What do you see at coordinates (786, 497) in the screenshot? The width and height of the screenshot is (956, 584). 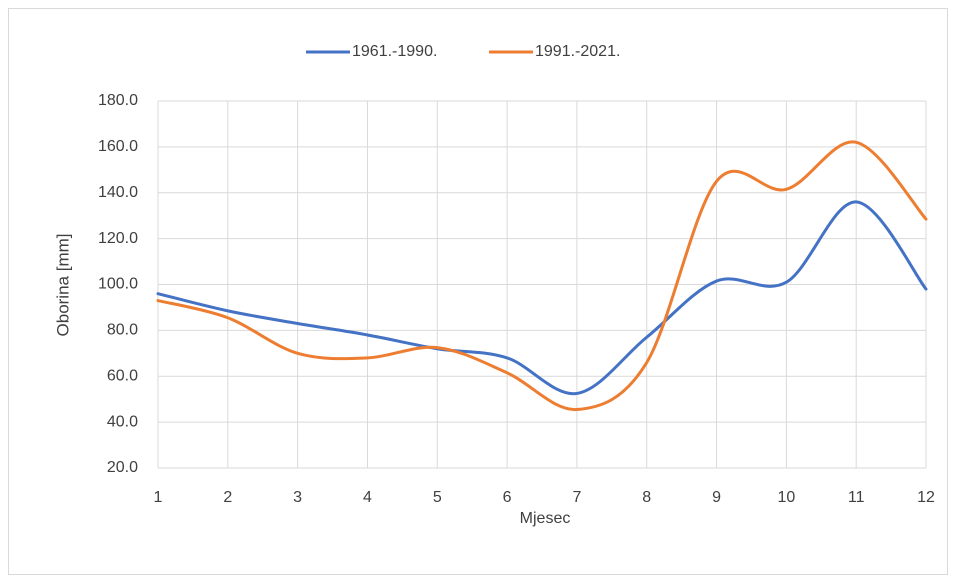 I see `x-tick-label: 10` at bounding box center [786, 497].